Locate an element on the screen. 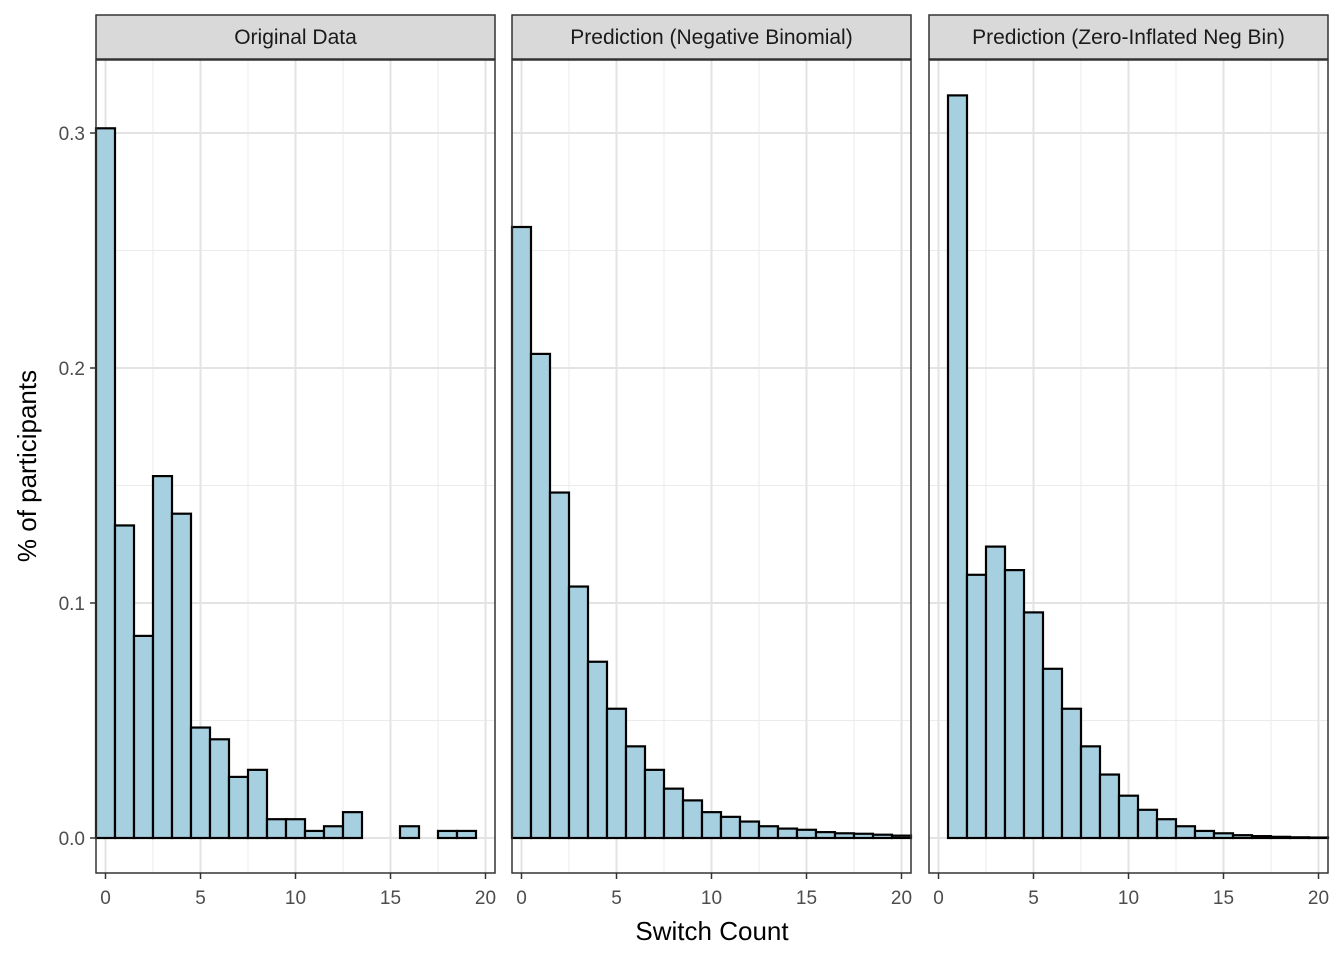  facet-strip-label: Original Data is located at coordinates (295, 37).